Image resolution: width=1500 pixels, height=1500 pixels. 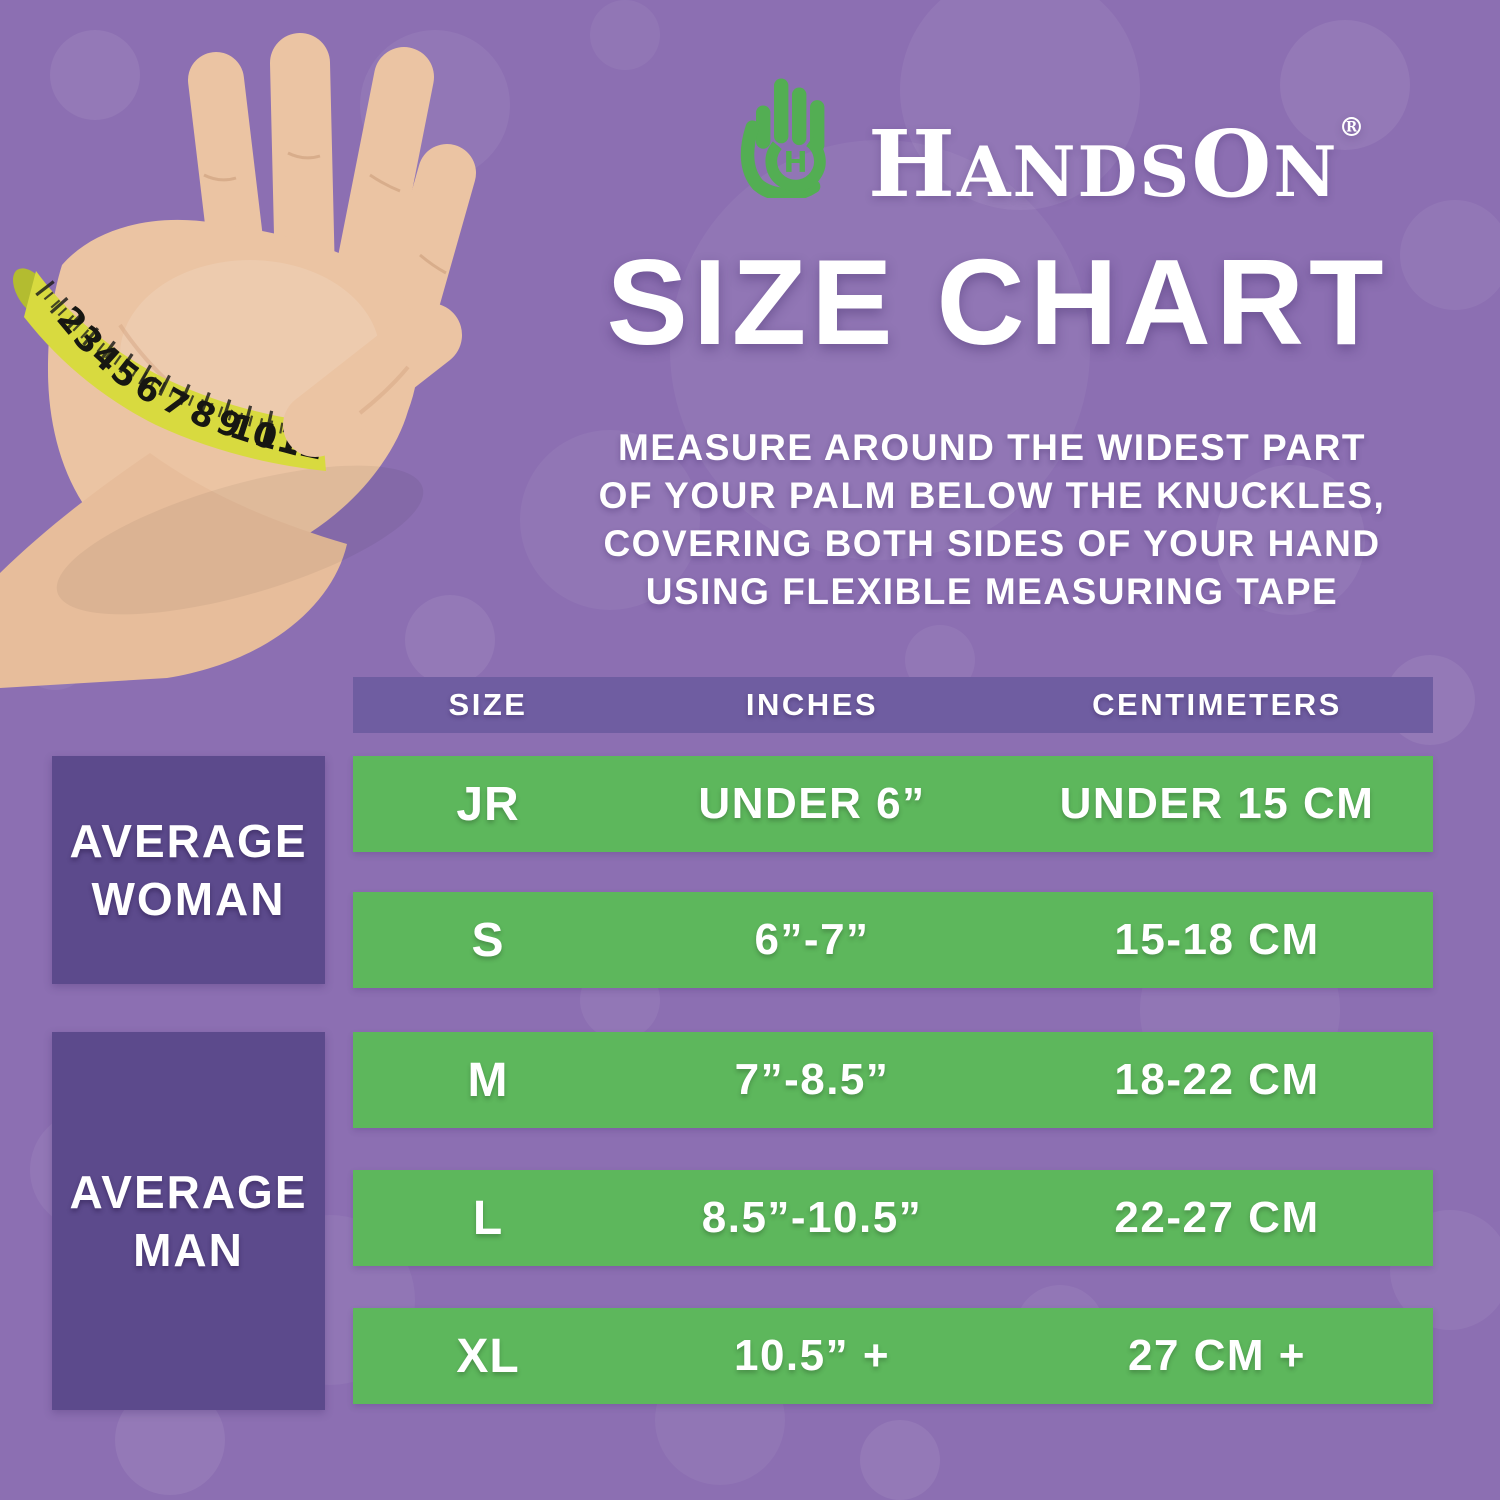 What do you see at coordinates (488, 1356) in the screenshot?
I see `size-cell: XL` at bounding box center [488, 1356].